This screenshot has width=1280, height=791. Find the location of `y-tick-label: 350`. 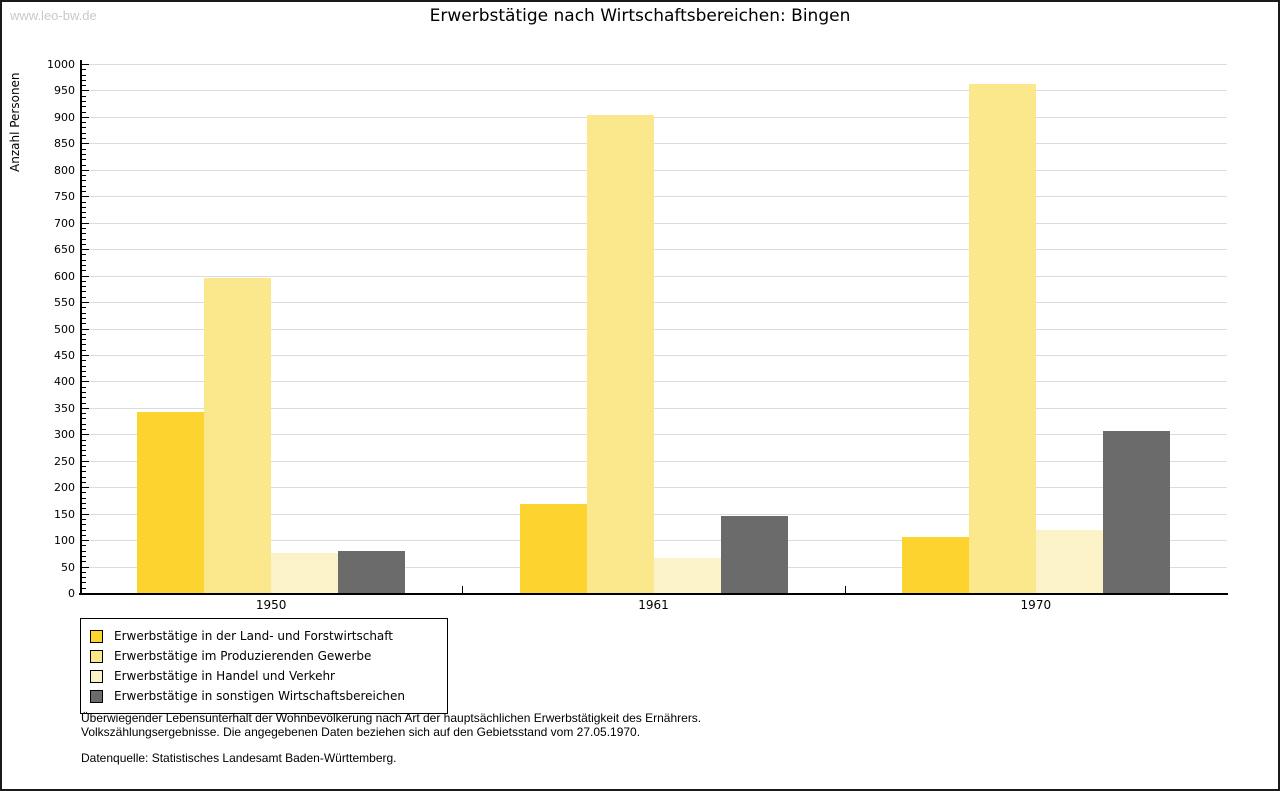

y-tick-label: 350 is located at coordinates (64, 408).